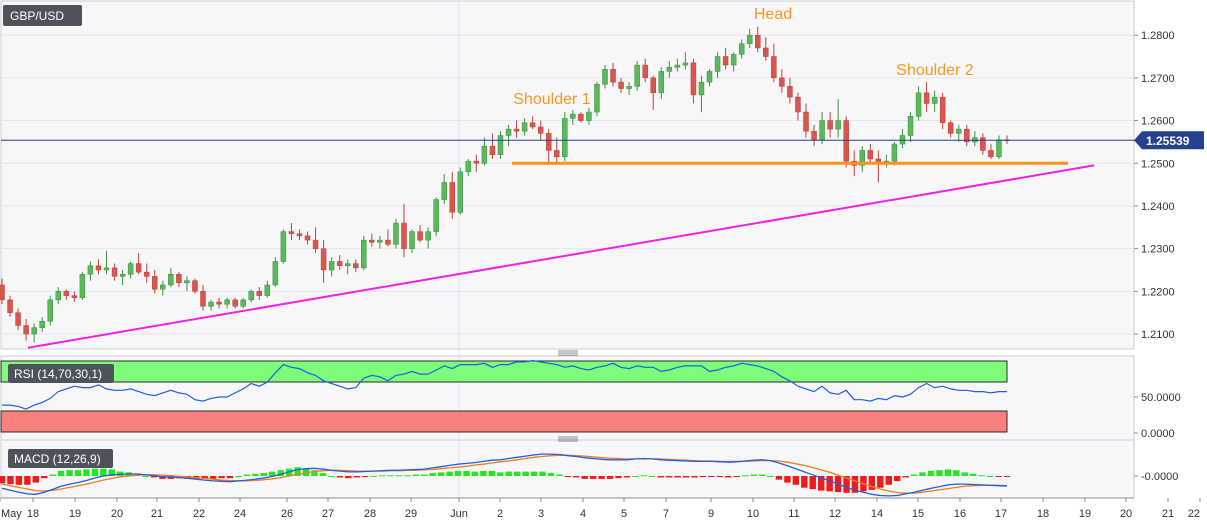  Describe the element at coordinates (33, 514) in the screenshot. I see `x-tick-label: 18` at that location.